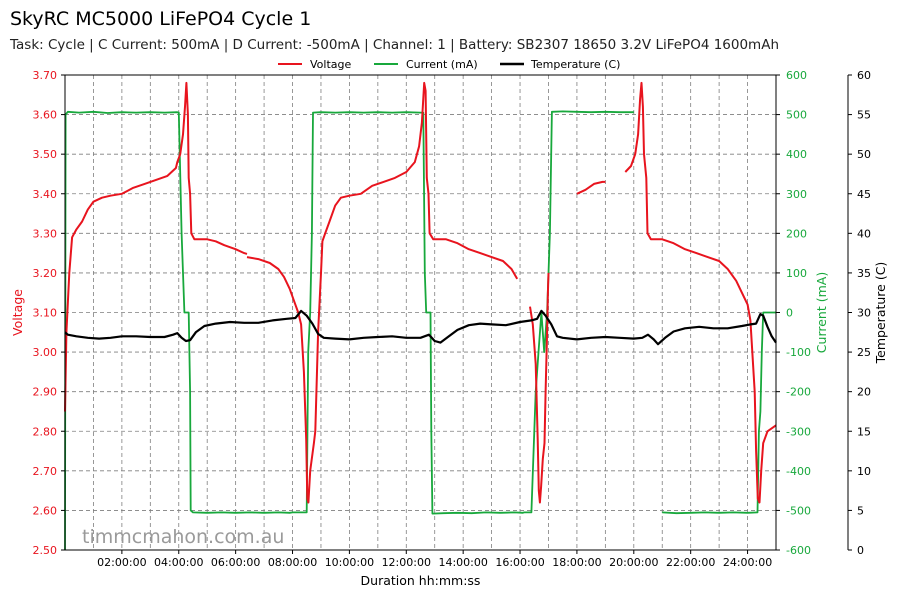 This screenshot has width=900, height=600. I want to click on temperature-tick-label: 20, so click(864, 392).